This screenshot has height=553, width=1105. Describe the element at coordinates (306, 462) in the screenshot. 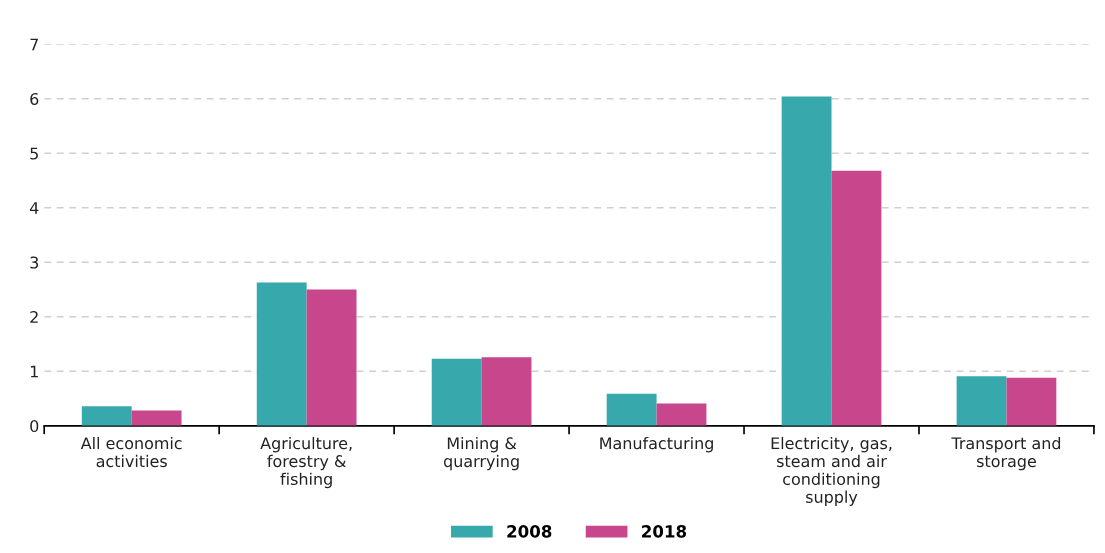

I see `x-tick-label: Agriculture, forestry & fishing` at that location.